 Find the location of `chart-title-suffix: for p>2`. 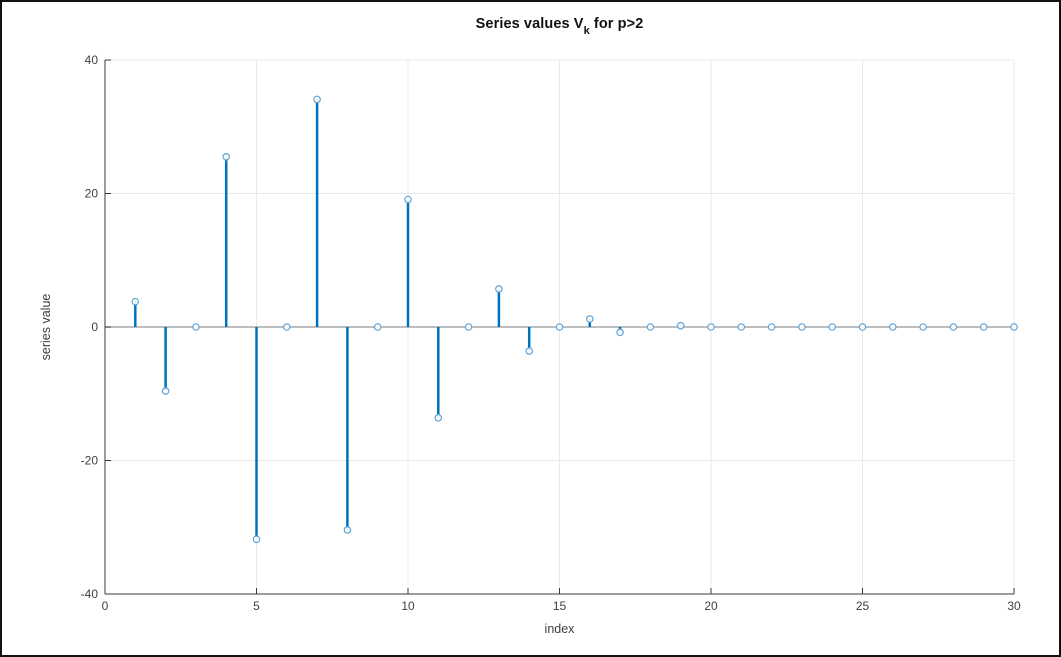

chart-title-suffix: for p>2 is located at coordinates (616, 24).